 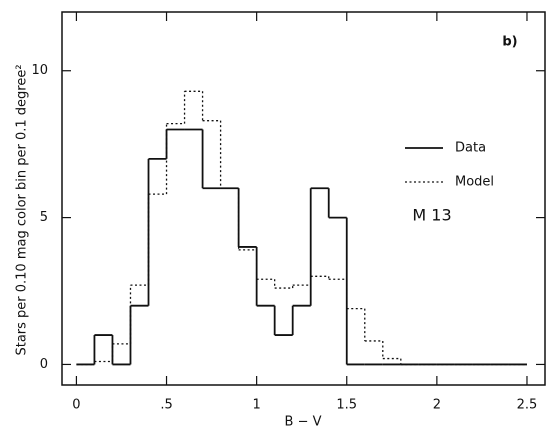 What do you see at coordinates (346, 405) in the screenshot?
I see `x-tick-label: 1.5` at bounding box center [346, 405].